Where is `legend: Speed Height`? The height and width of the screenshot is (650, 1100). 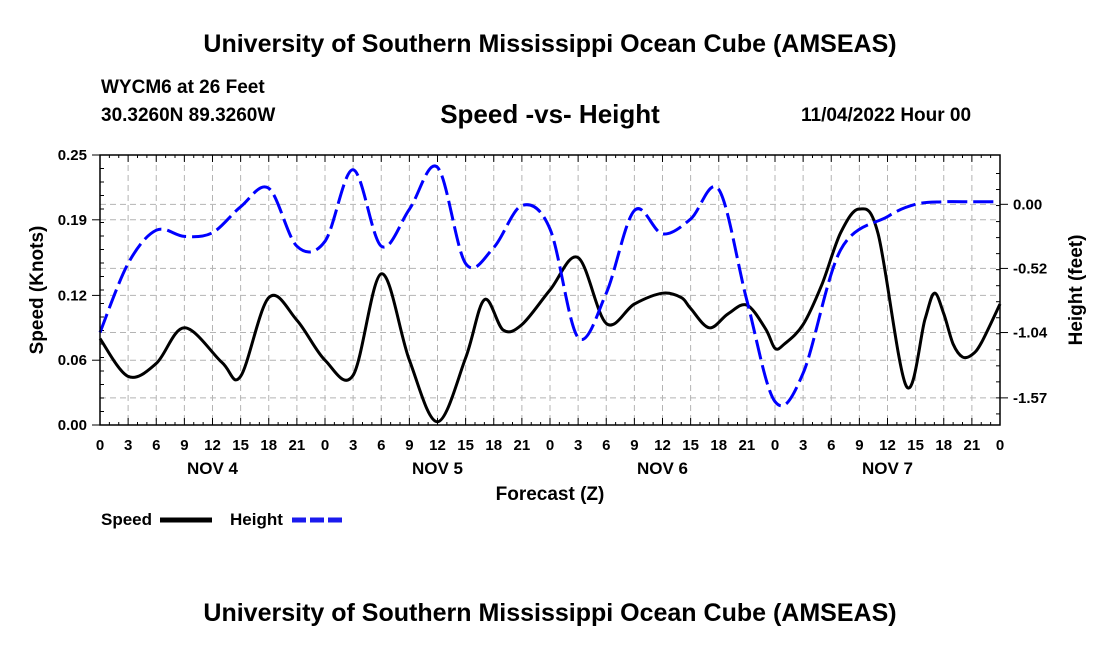 legend: Speed Height is located at coordinates (221, 519).